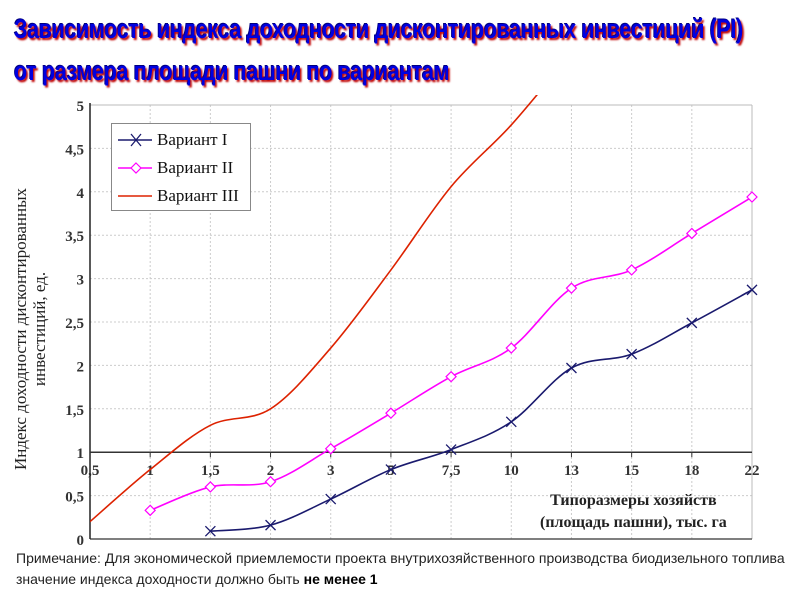  I want to click on y-tick-label: 2, so click(81, 367).